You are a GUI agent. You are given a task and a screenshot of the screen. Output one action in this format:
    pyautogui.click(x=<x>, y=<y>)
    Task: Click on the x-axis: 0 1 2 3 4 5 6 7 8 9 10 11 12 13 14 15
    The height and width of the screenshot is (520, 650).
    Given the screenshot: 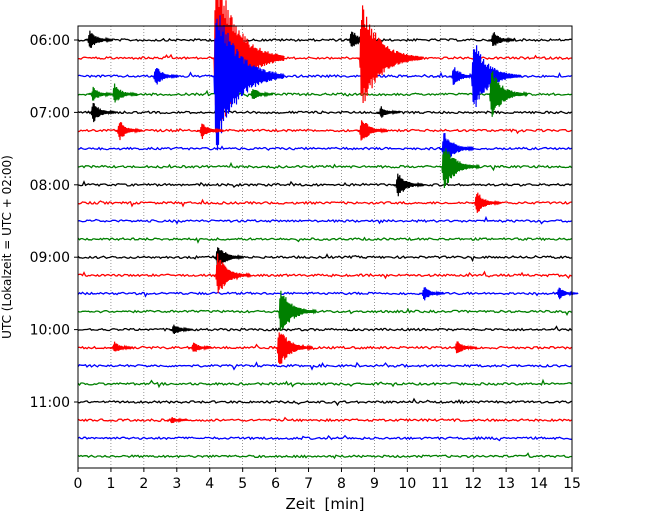 What is the action you would take?
    pyautogui.click(x=327, y=480)
    